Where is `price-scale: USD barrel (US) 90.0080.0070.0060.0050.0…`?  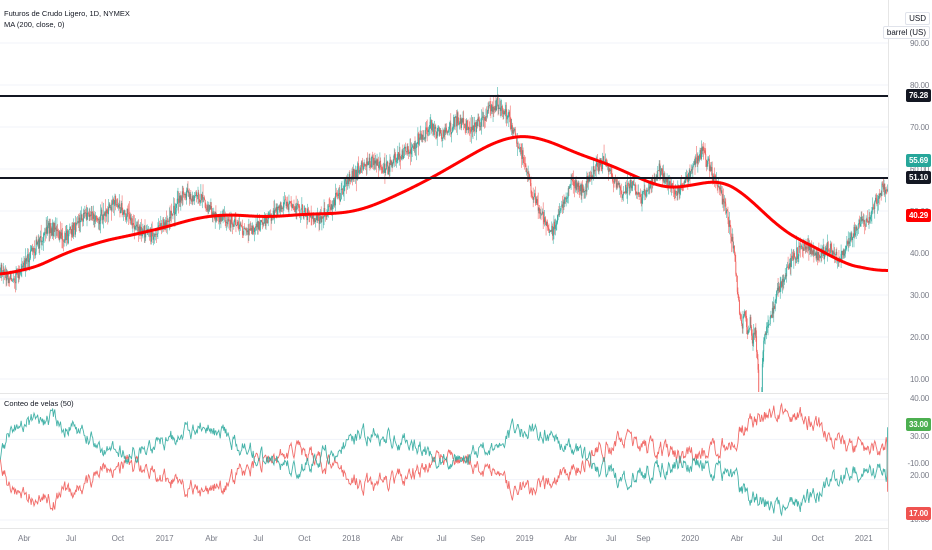
price-scale: USD barrel (US) 90.0080.0070.0060.0050.0… is located at coordinates (907, 275).